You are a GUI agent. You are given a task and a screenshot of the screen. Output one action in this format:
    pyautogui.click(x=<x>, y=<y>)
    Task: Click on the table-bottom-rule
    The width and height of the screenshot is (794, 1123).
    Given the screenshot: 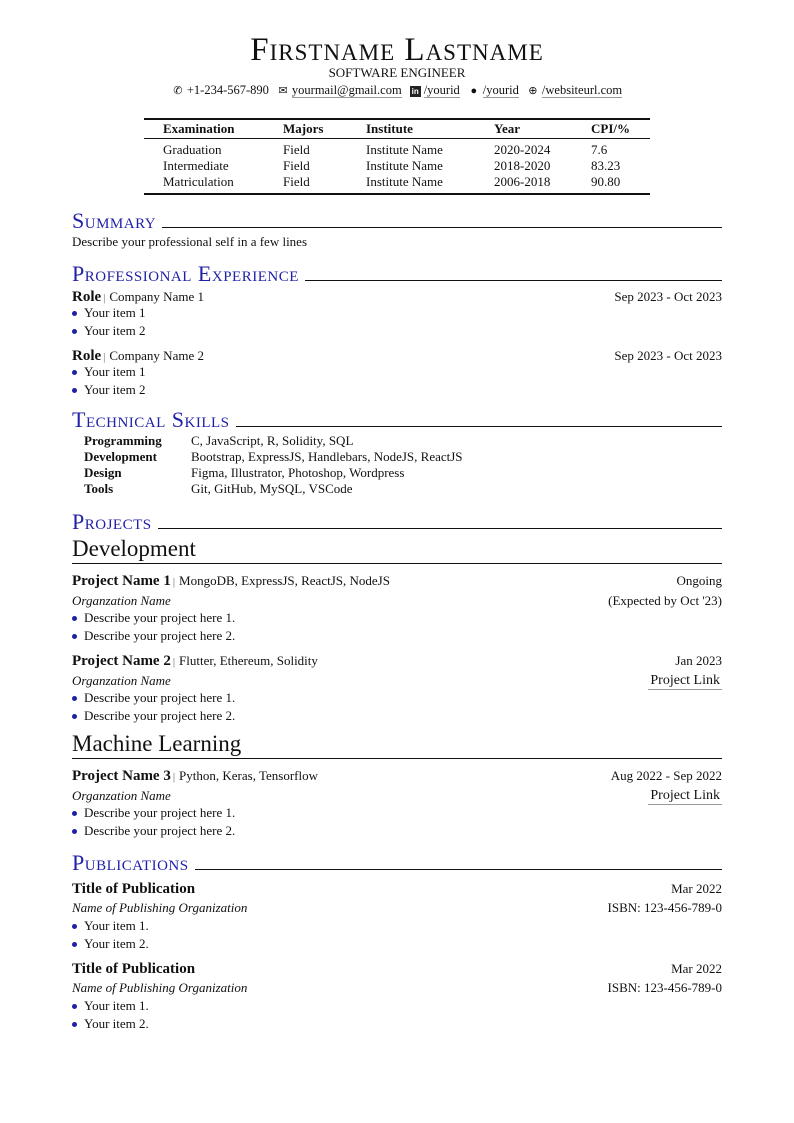 What is the action you would take?
    pyautogui.click(x=397, y=194)
    